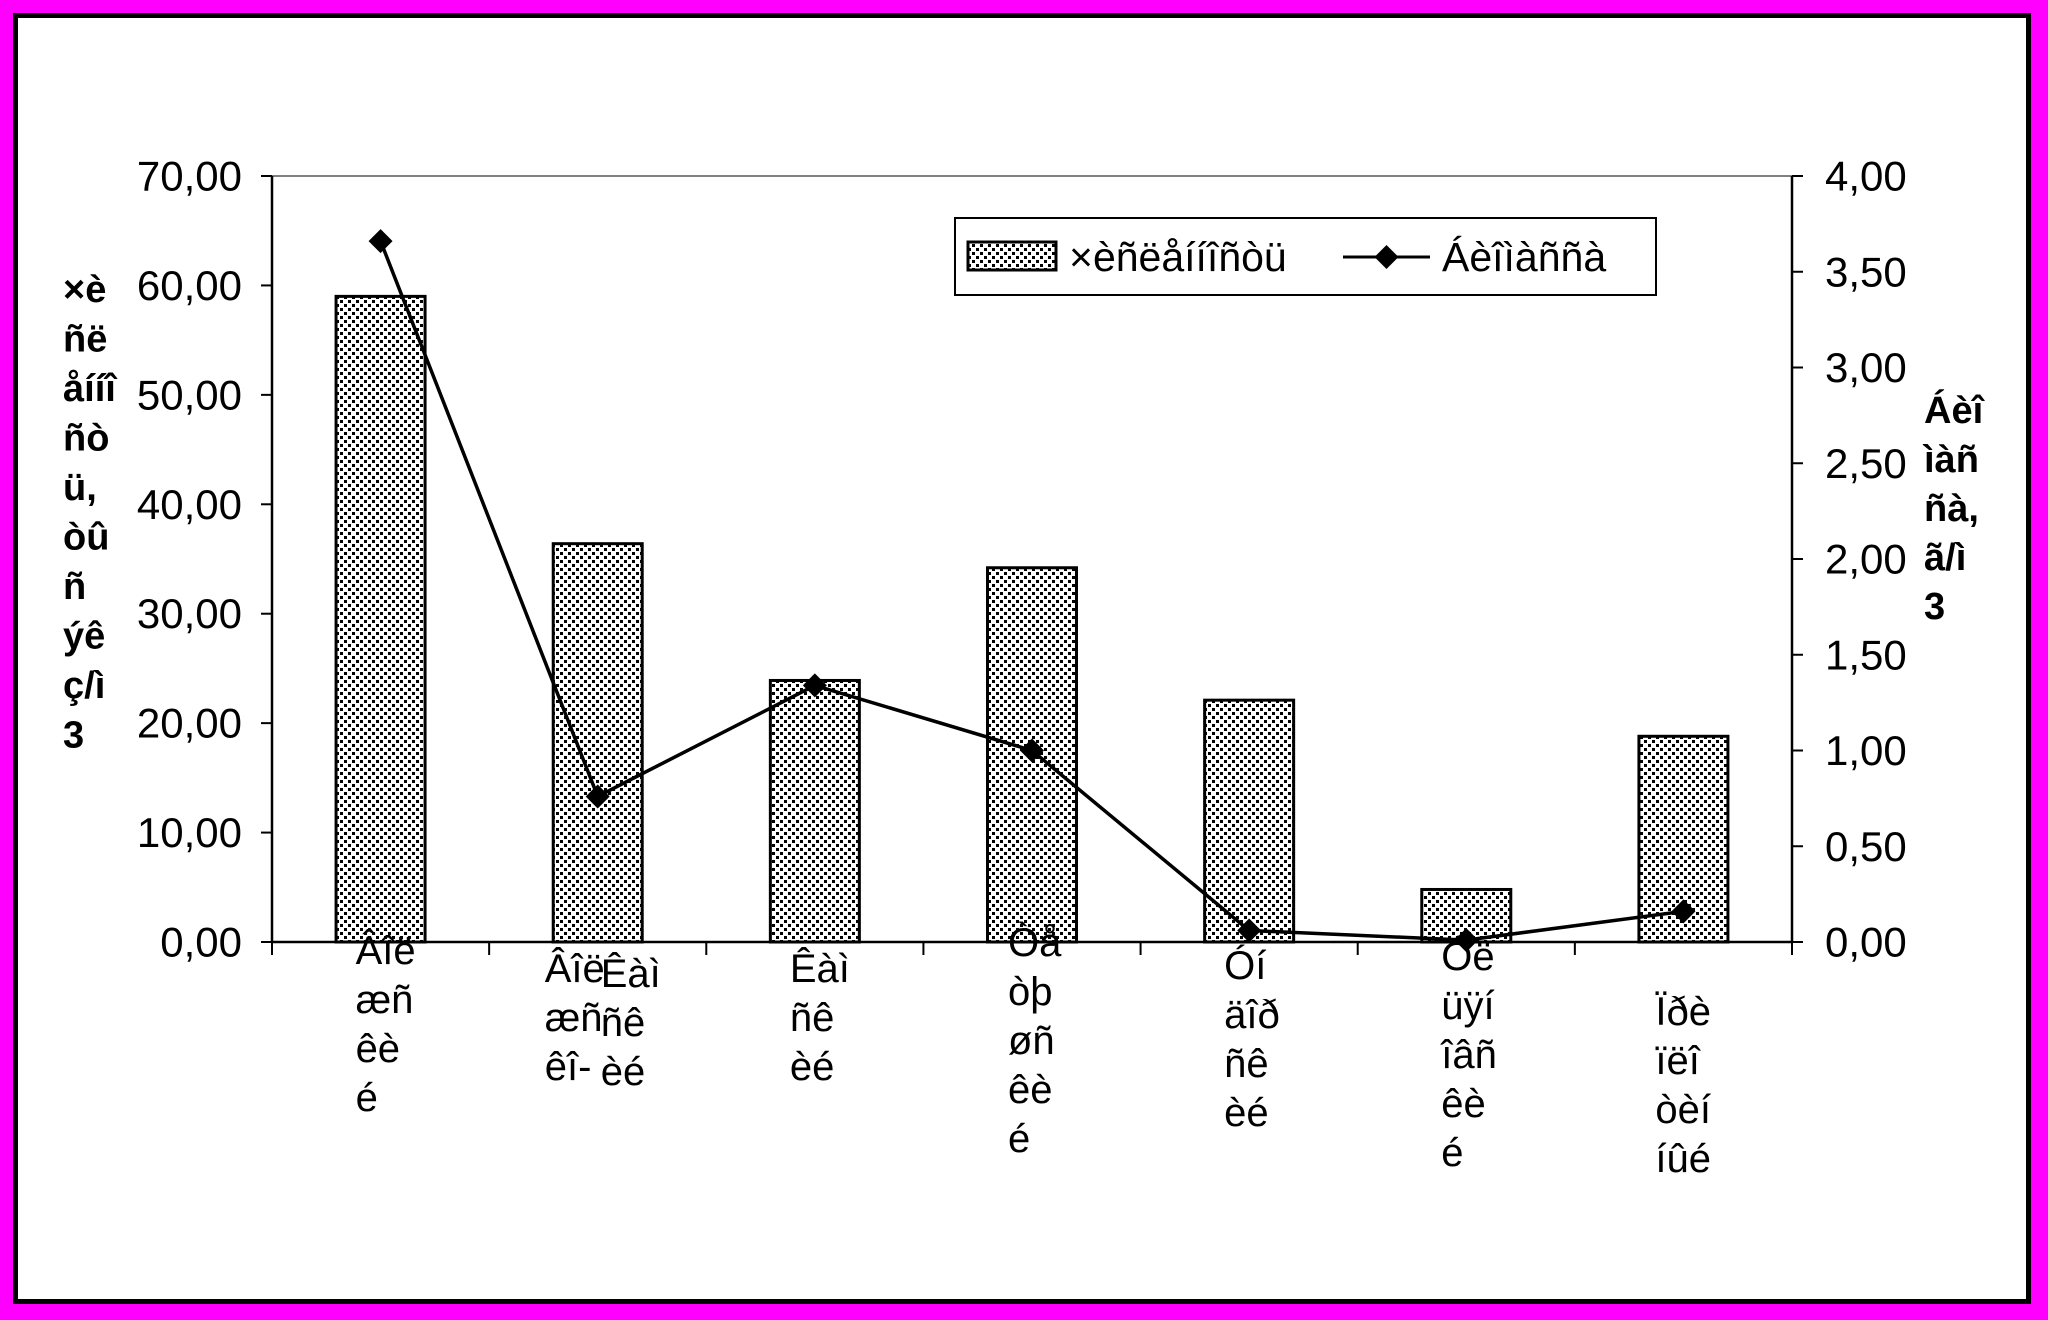  What do you see at coordinates (80, 488) in the screenshot?
I see `y-axis-title-line: ü,` at bounding box center [80, 488].